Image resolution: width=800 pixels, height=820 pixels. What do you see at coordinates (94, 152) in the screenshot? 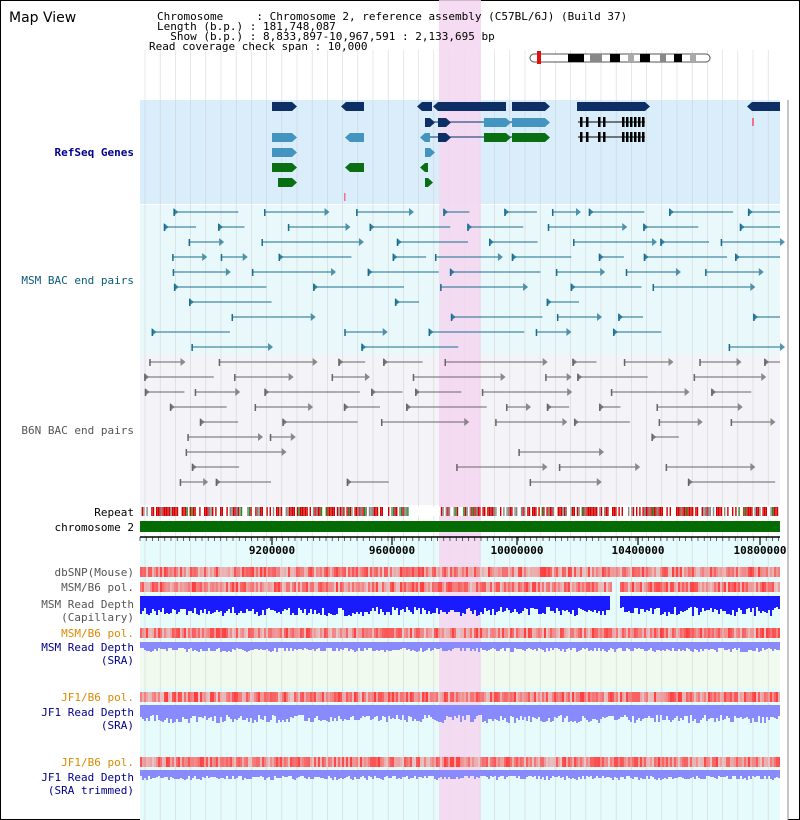
I see `track-label-refseq: RefSeq Genes` at bounding box center [94, 152].